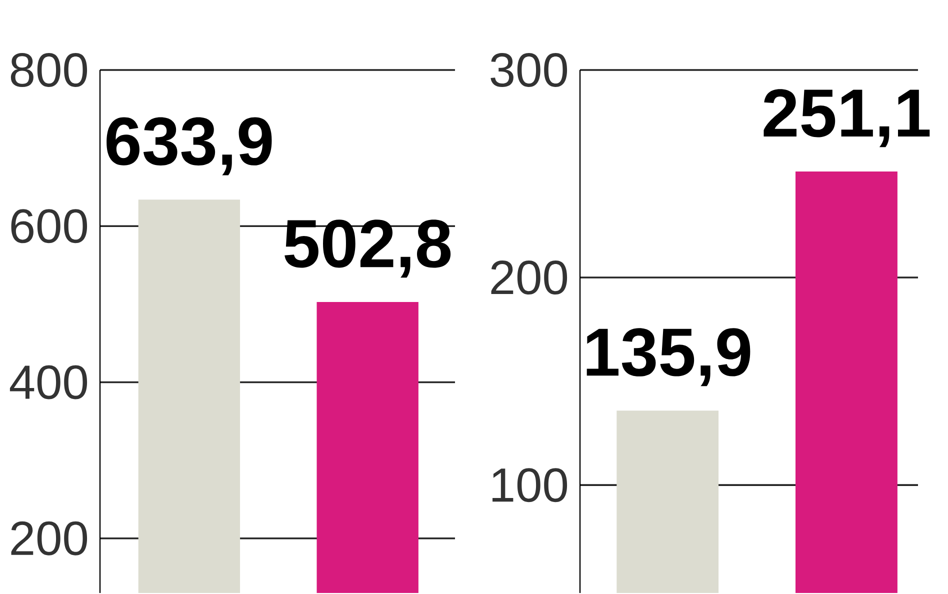 This screenshot has width=948, height=594. What do you see at coordinates (367, 249) in the screenshot?
I see `data-label: 502,8` at bounding box center [367, 249].